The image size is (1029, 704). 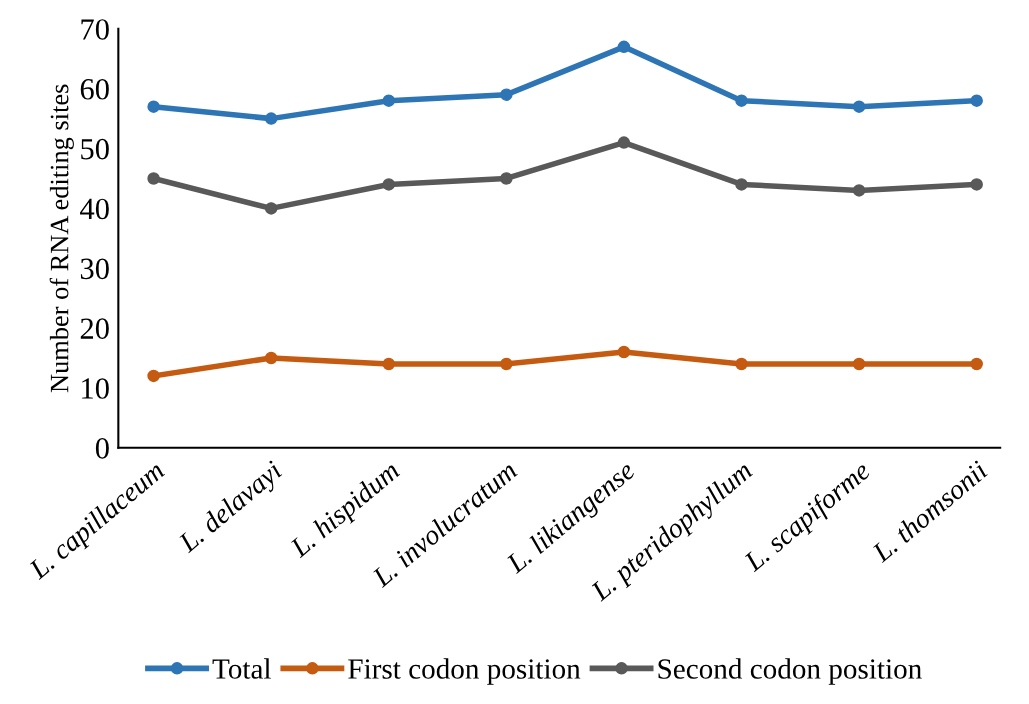 What do you see at coordinates (94, 328) in the screenshot?
I see `y-tick-label: 20` at bounding box center [94, 328].